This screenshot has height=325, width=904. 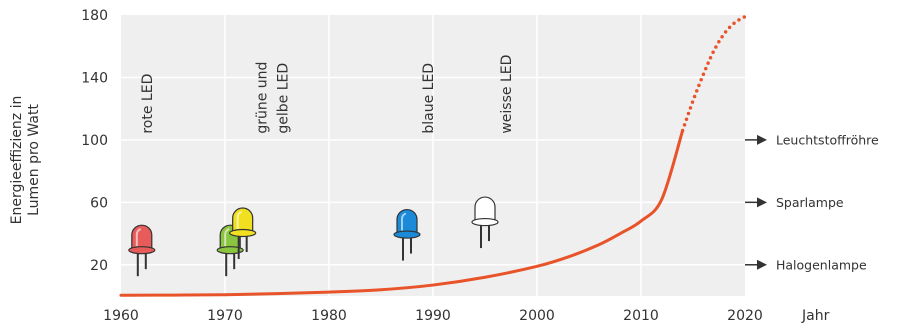 I want to click on reference-lamps: Leuchtstoffröhre Sparlampe Halogenlampe, so click(x=812, y=202).